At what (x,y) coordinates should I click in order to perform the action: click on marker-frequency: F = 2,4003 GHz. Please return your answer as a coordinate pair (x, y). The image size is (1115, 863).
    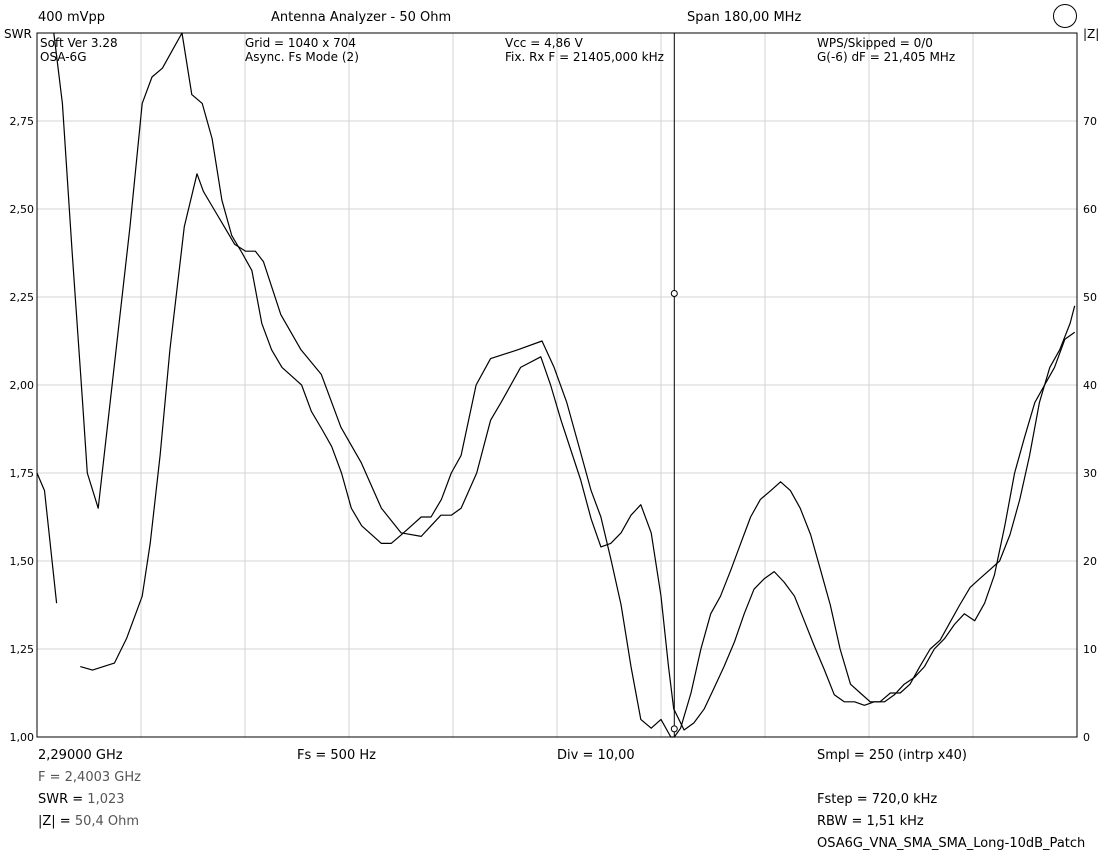
    Looking at the image, I should click on (89, 778).